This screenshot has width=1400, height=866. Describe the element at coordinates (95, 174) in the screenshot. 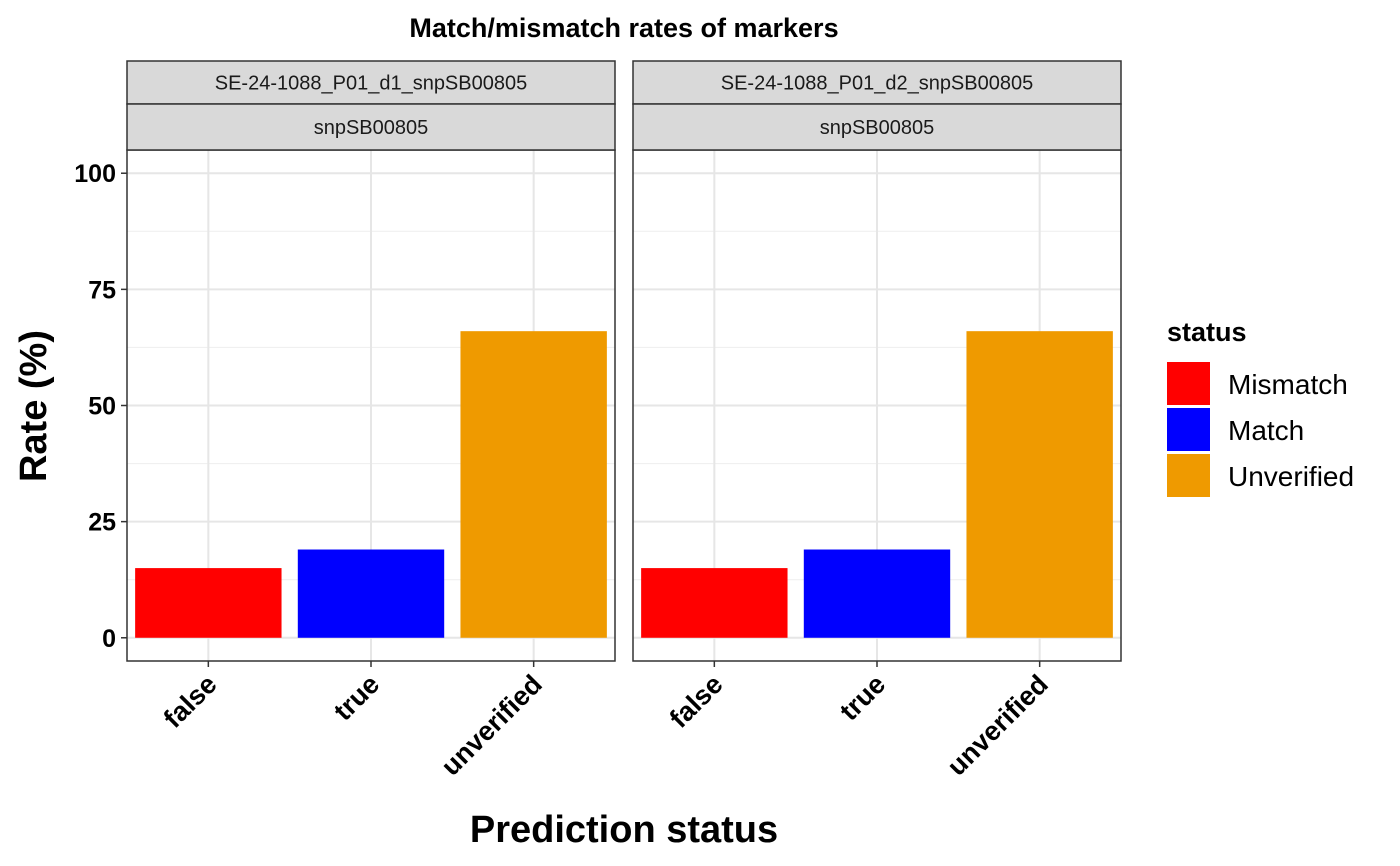

I see `y-tick-label: 100` at that location.